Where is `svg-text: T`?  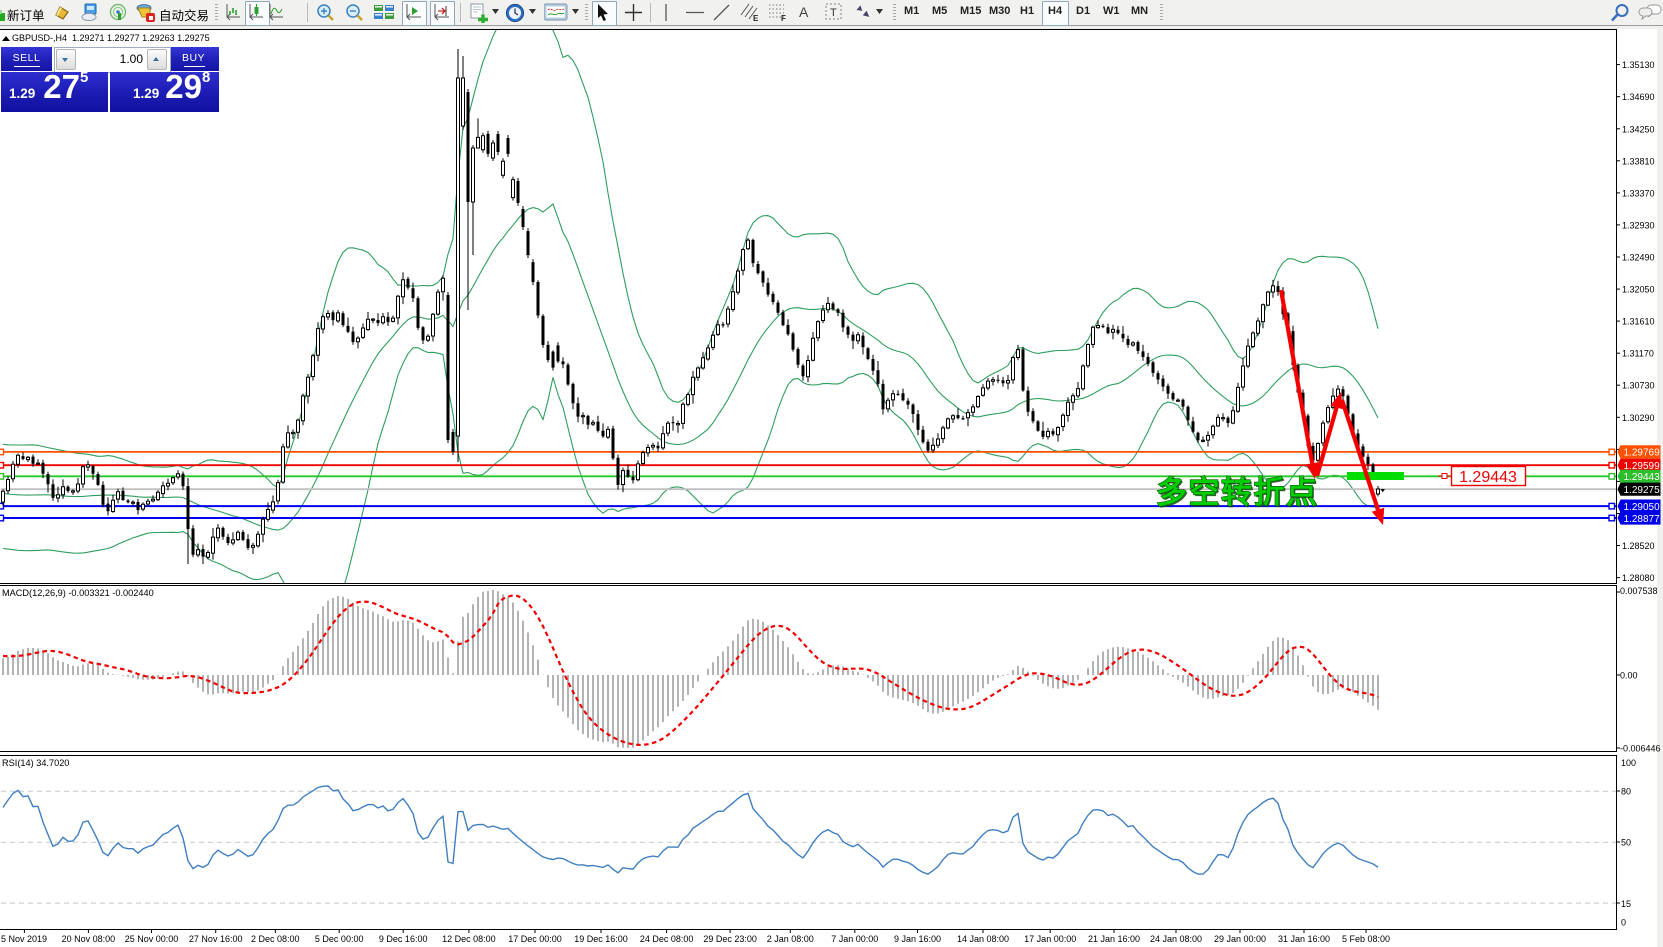 svg-text: T is located at coordinates (833, 13).